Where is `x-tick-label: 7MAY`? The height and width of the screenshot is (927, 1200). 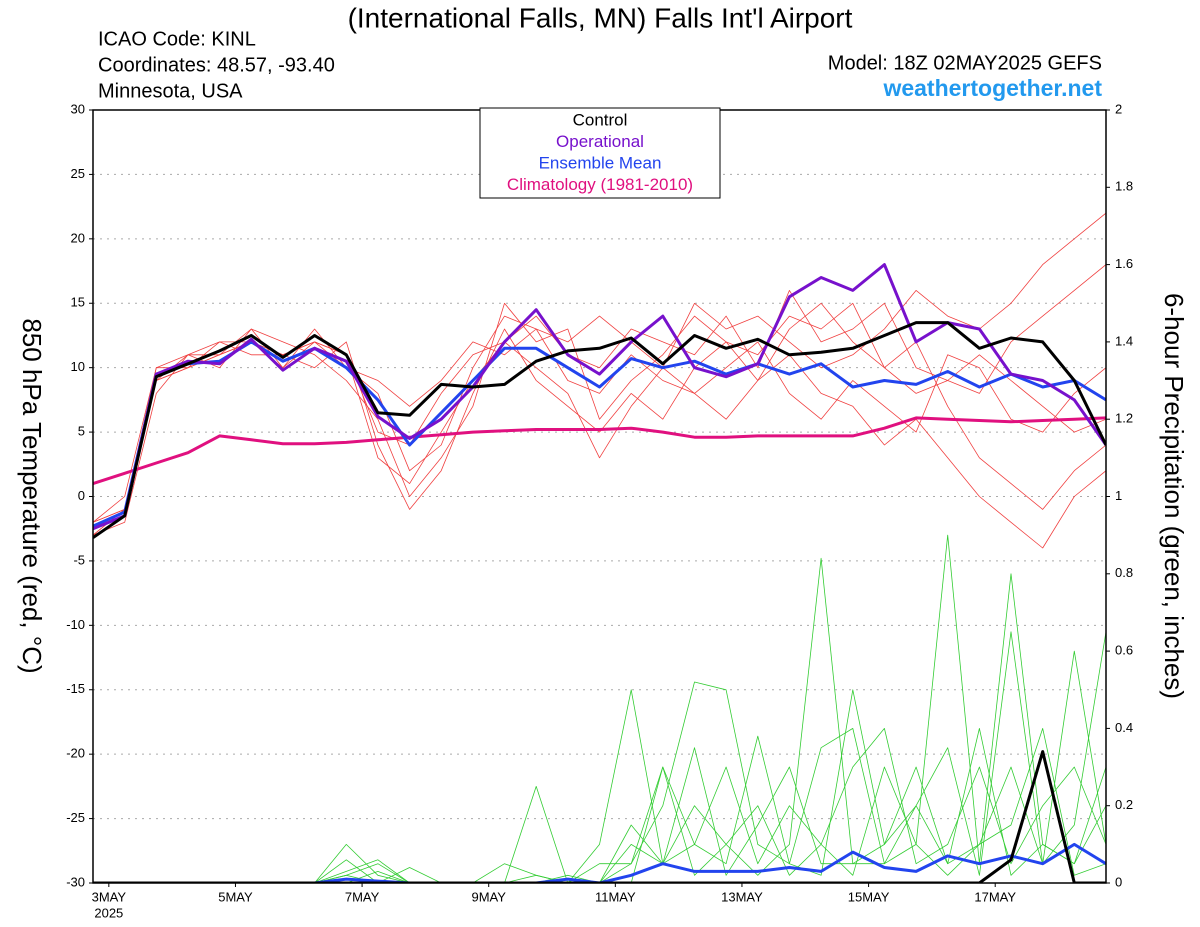 x-tick-label: 7MAY is located at coordinates (362, 896).